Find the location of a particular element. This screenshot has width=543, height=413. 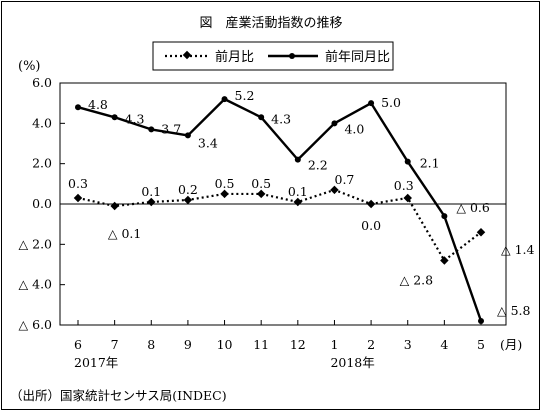

x-tick-label: 5 is located at coordinates (481, 344).